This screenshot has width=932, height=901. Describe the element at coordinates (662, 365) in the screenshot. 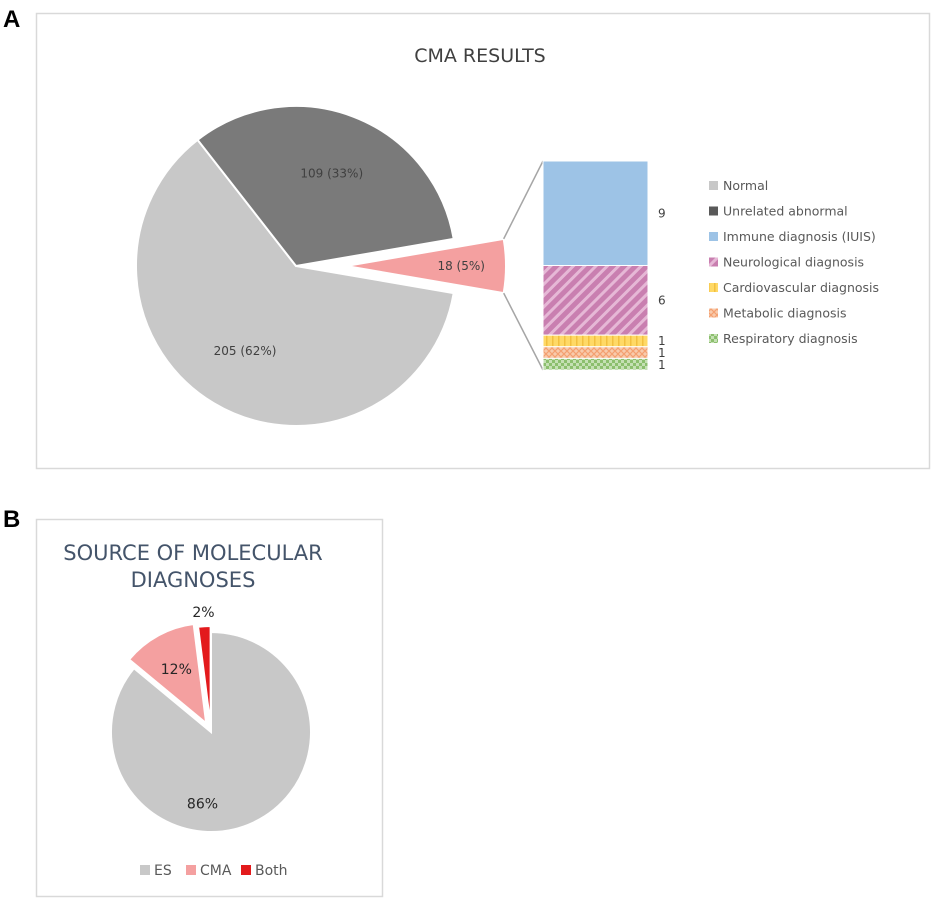

I see `bar-label-respiratory-diagnosis: 1` at that location.